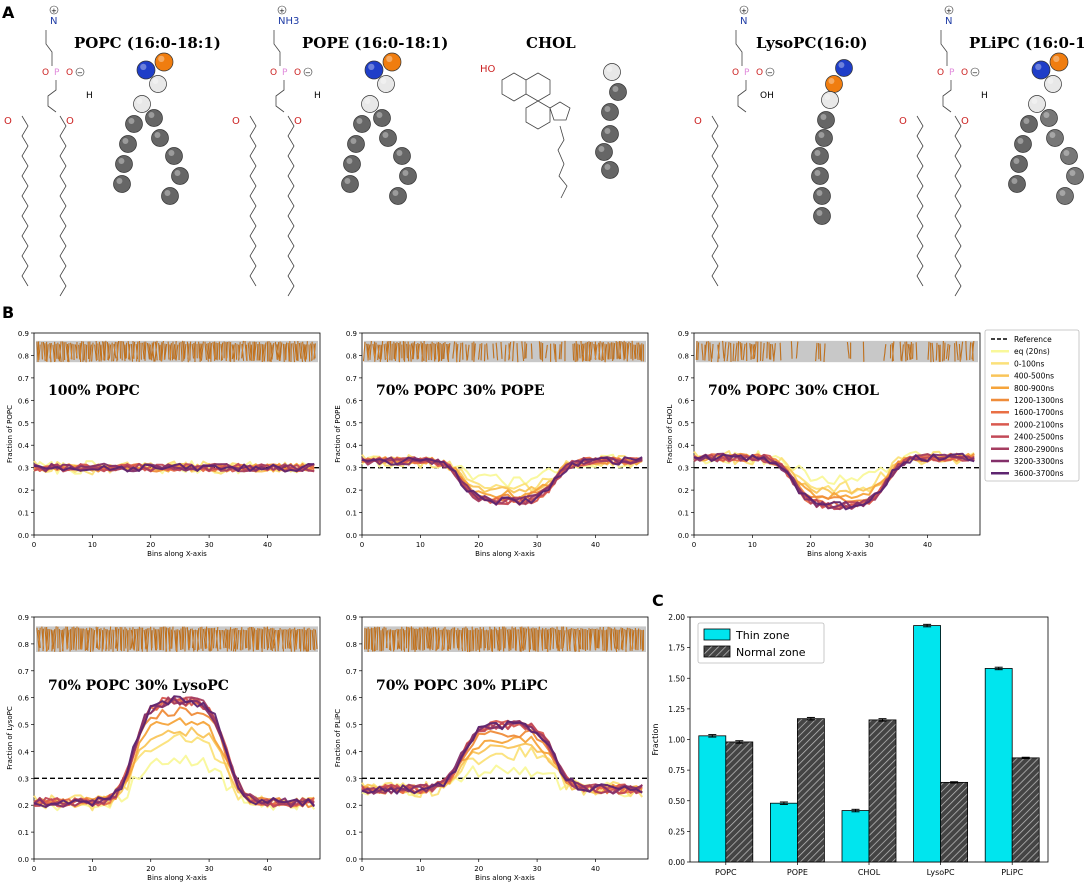  I want to click on molecule-name: CHOL, so click(551, 43).